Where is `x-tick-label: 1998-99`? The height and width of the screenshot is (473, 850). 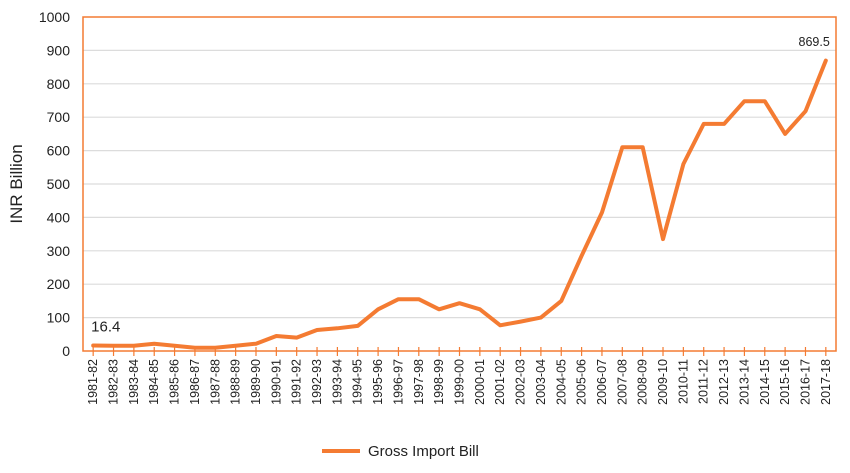
x-tick-label: 1998-99 is located at coordinates (439, 382).